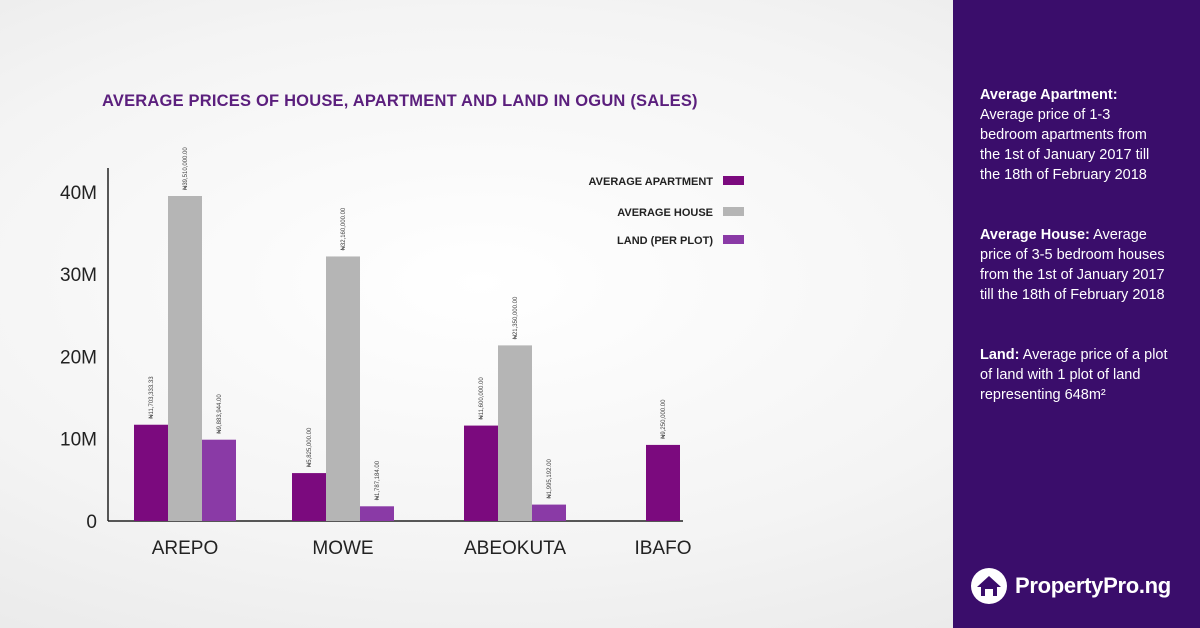 Image resolution: width=1200 pixels, height=628 pixels. Describe the element at coordinates (378, 480) in the screenshot. I see `bar-value-label: ₦1,787,184.00` at that location.